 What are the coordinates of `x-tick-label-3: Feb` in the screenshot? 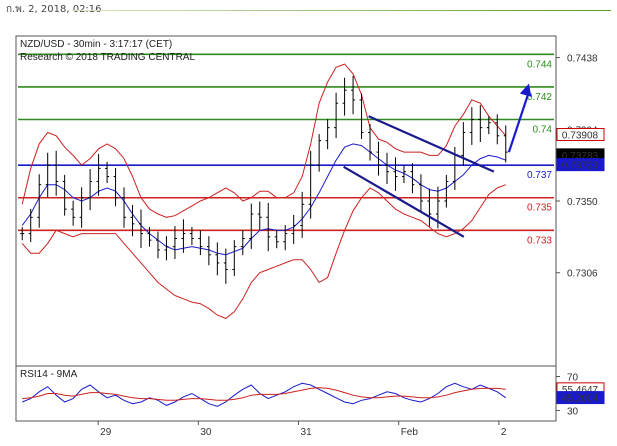 It's located at (410, 432).